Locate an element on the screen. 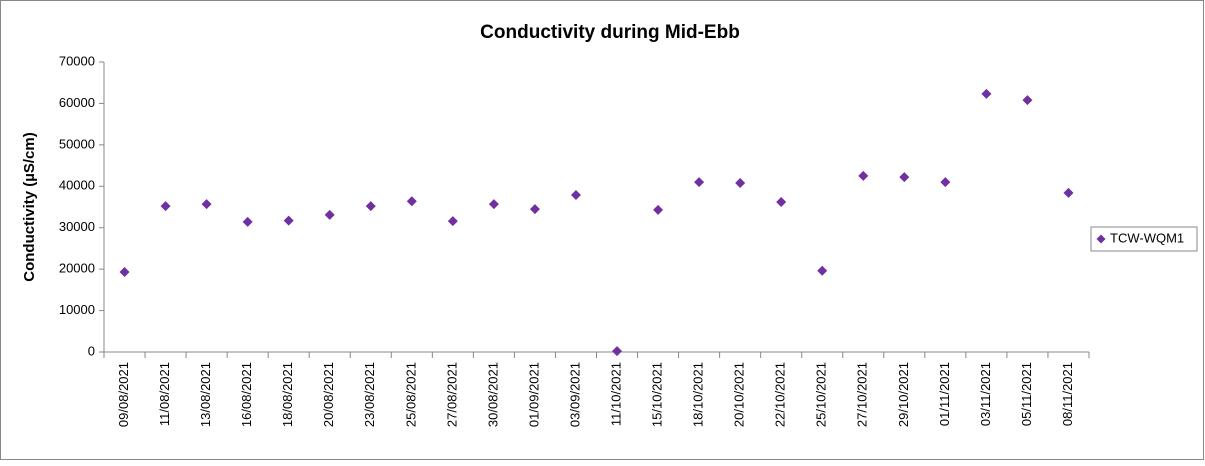  y-tick-label: 20000 is located at coordinates (77, 268).